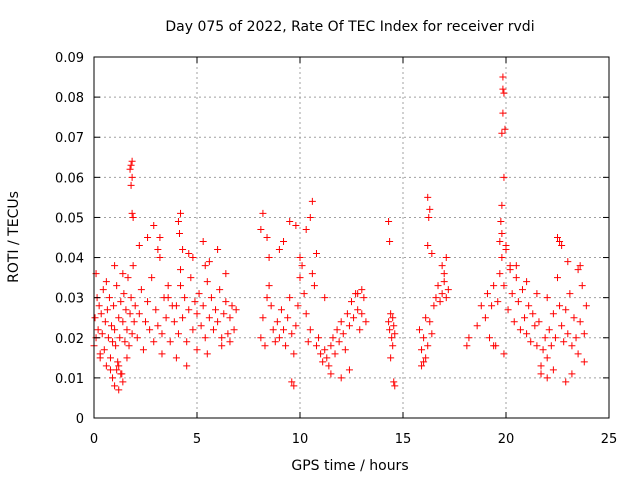  I want to click on x-tick-label: 15, so click(403, 439).